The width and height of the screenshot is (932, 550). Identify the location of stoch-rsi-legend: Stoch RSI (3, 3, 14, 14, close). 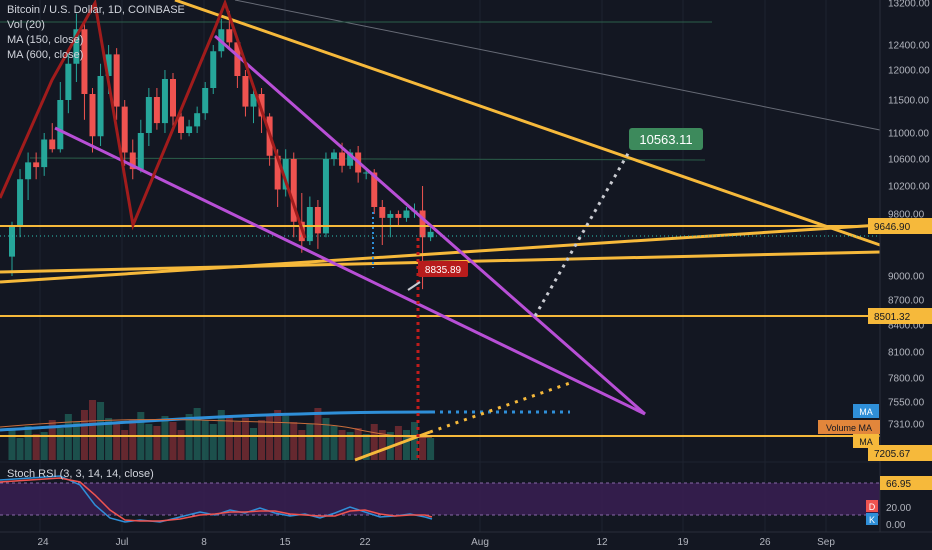
(80, 474).